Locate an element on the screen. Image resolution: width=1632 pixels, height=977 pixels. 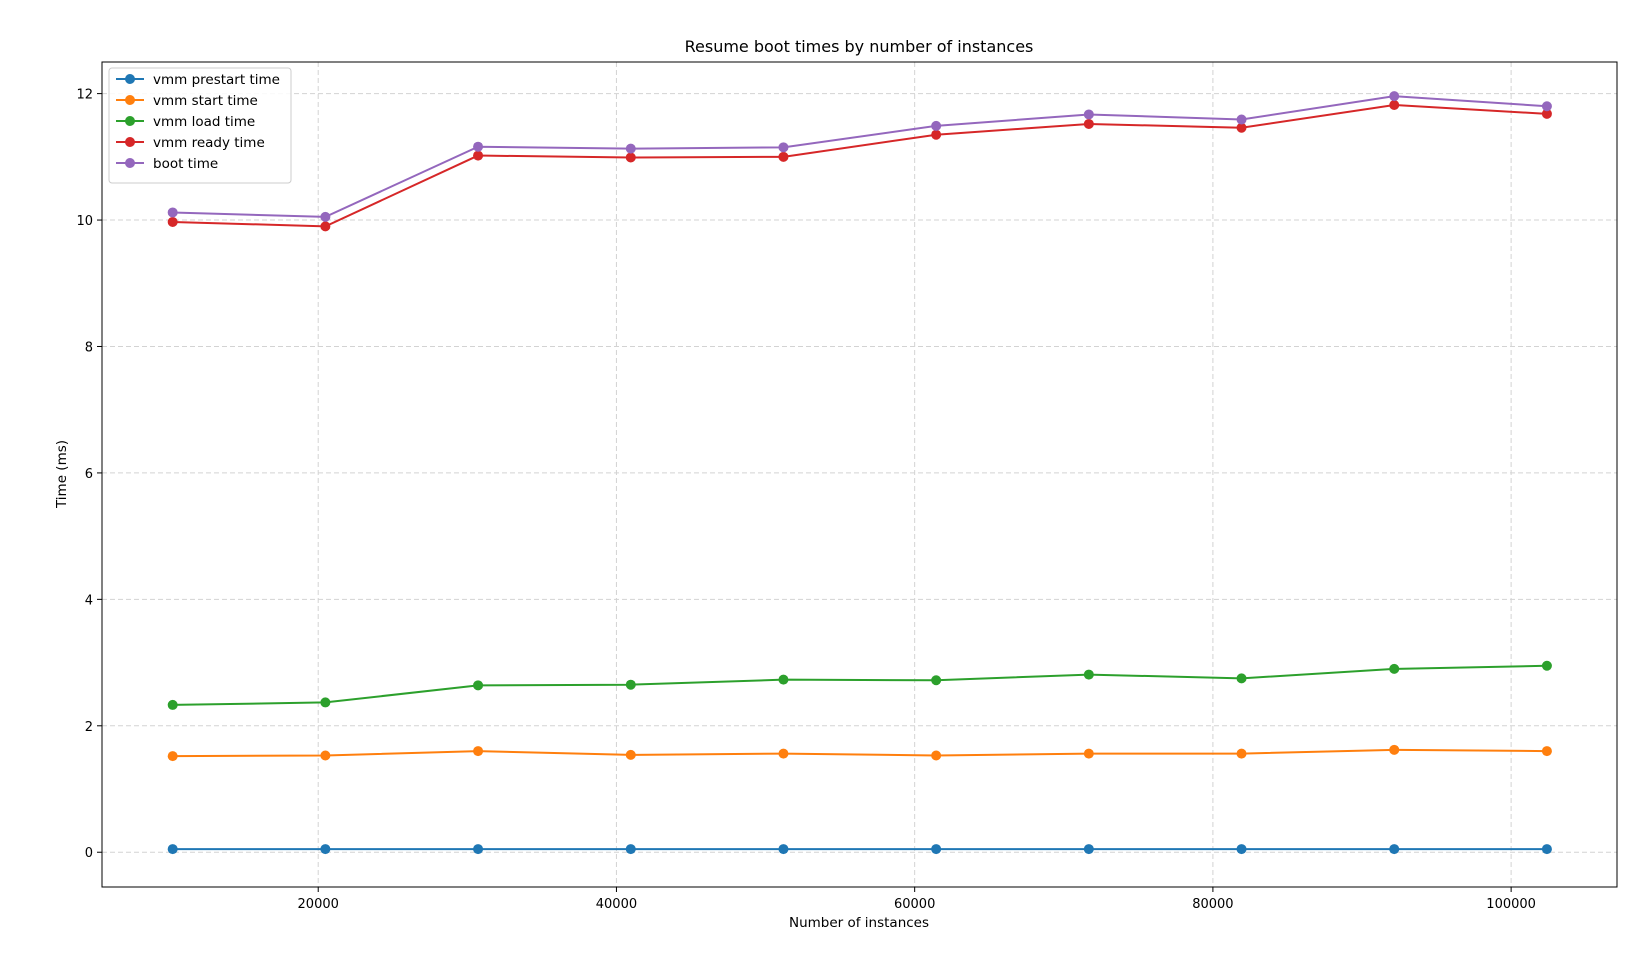
y-tick-label: 4 is located at coordinates (89, 600).